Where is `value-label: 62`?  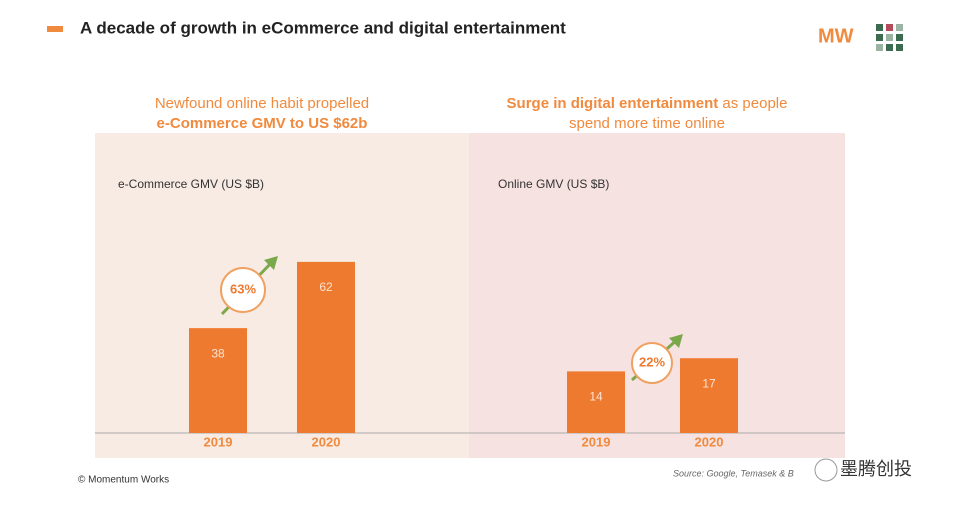
value-label: 62 is located at coordinates (326, 287).